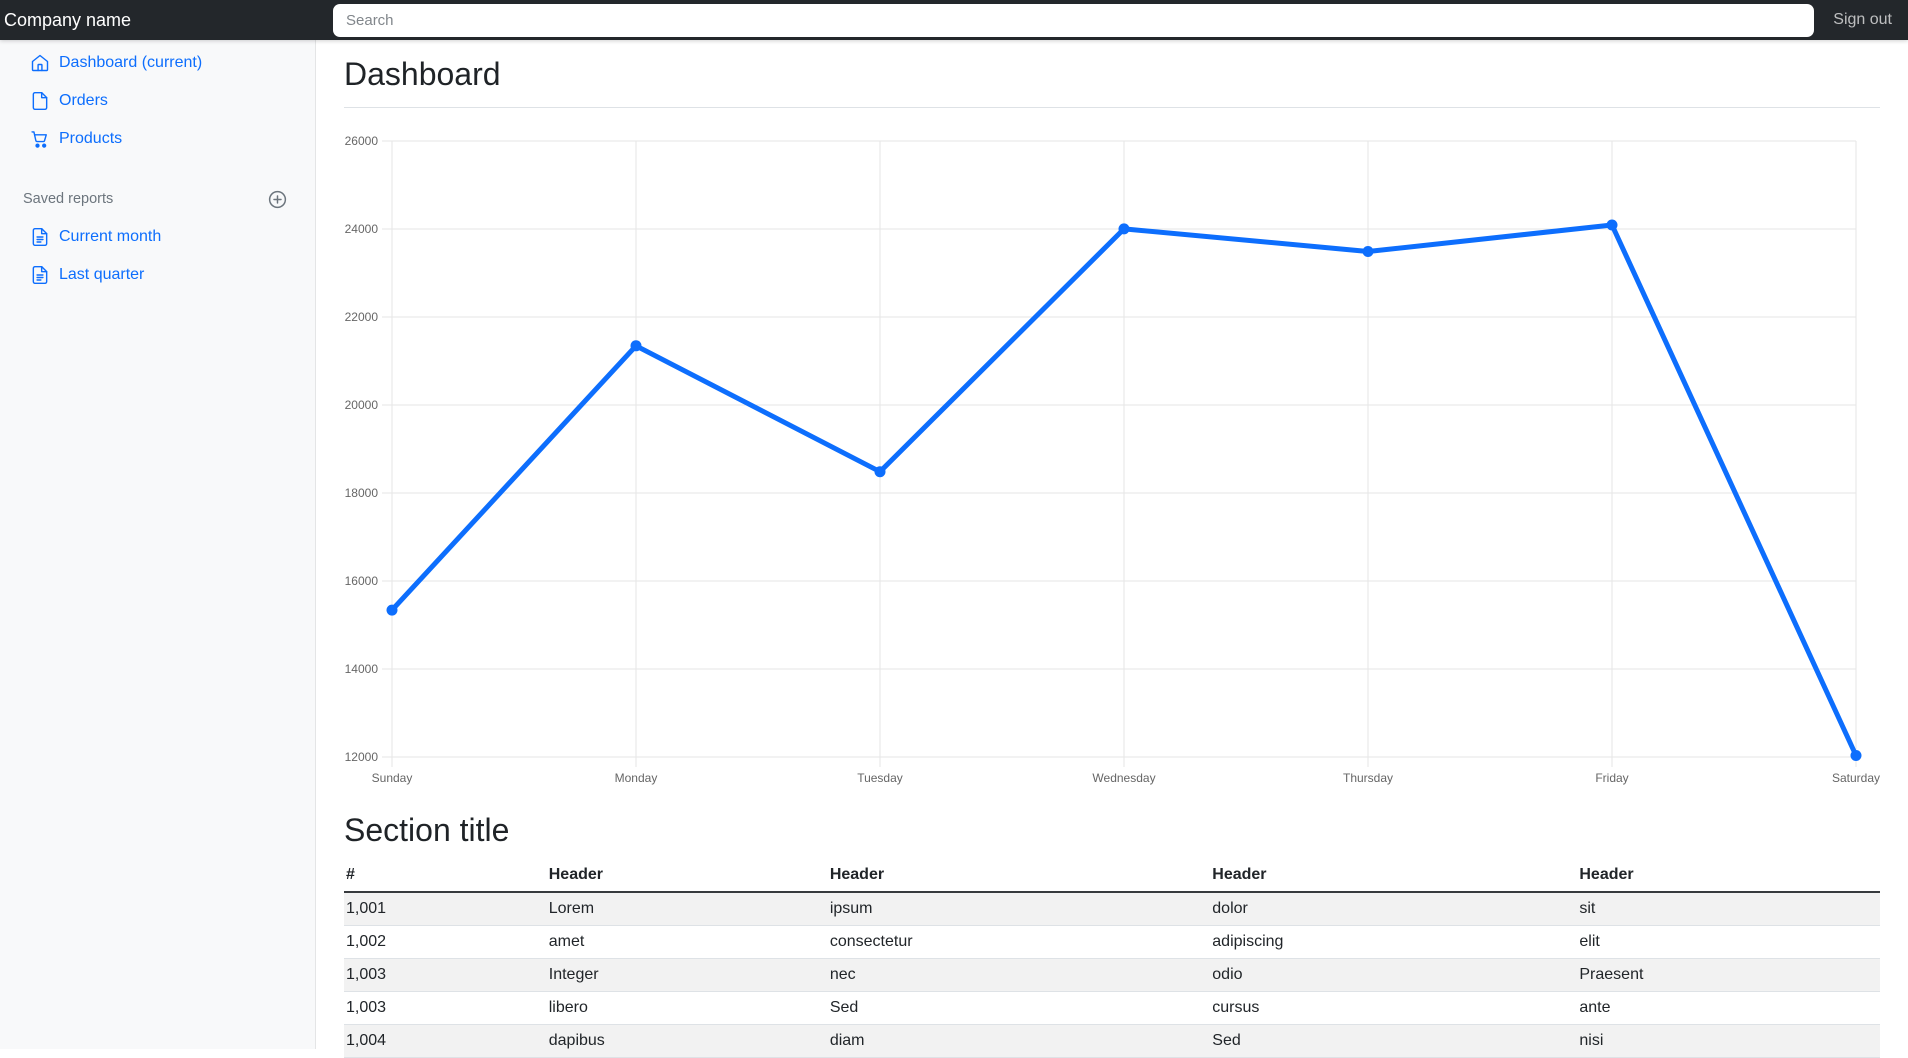 Image resolution: width=1908 pixels, height=1058 pixels. I want to click on sidebar-item-dashboard: Dashboard (current), so click(158, 63).